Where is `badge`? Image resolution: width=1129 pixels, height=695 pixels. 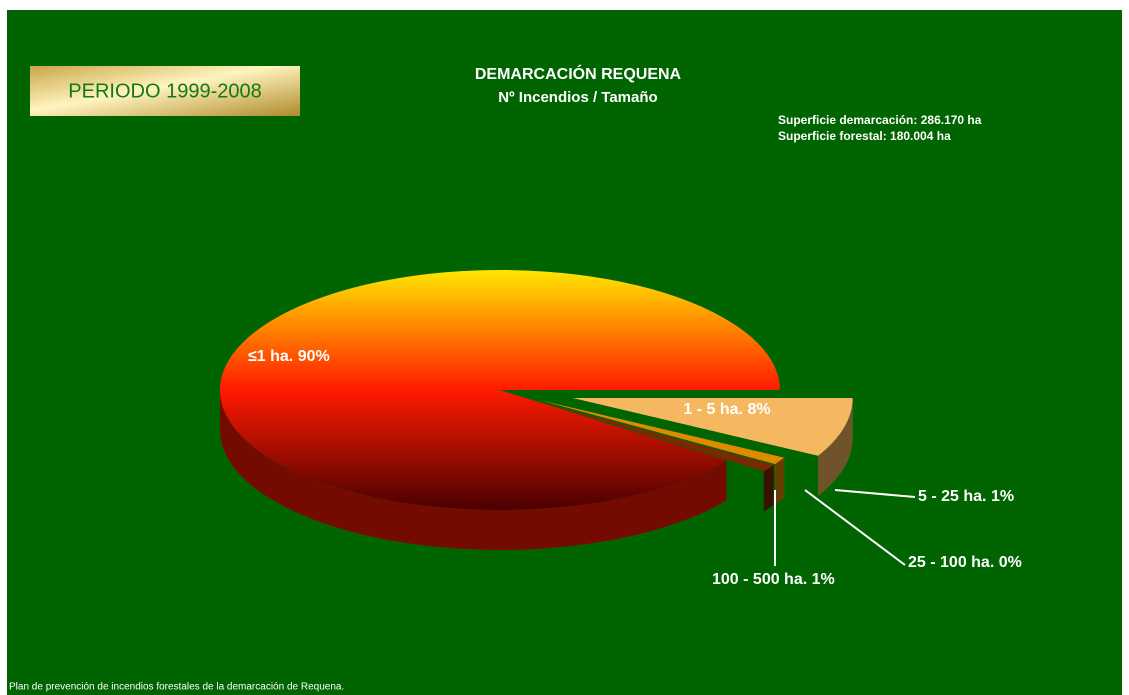 badge is located at coordinates (165, 91).